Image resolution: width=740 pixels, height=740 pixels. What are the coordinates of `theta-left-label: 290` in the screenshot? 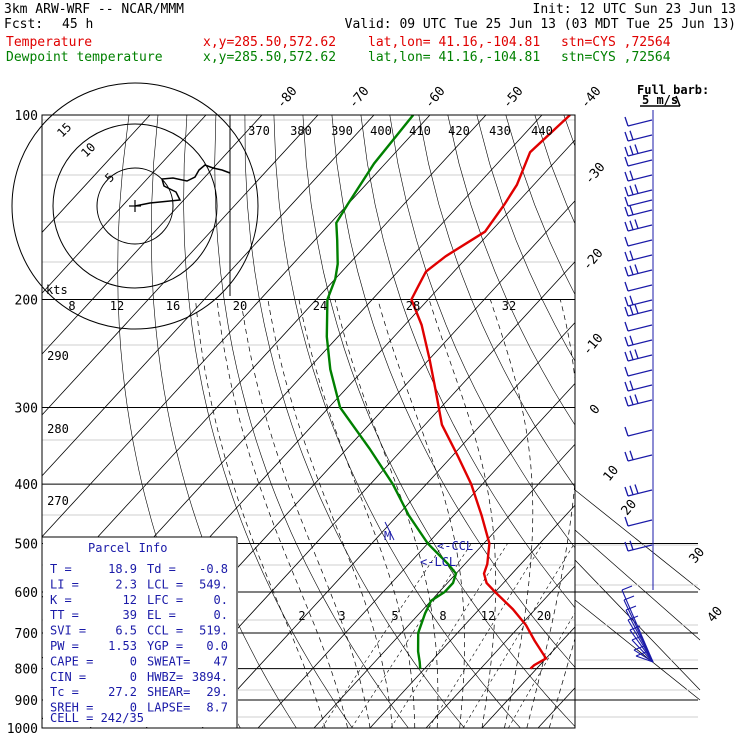 It's located at (58, 356).